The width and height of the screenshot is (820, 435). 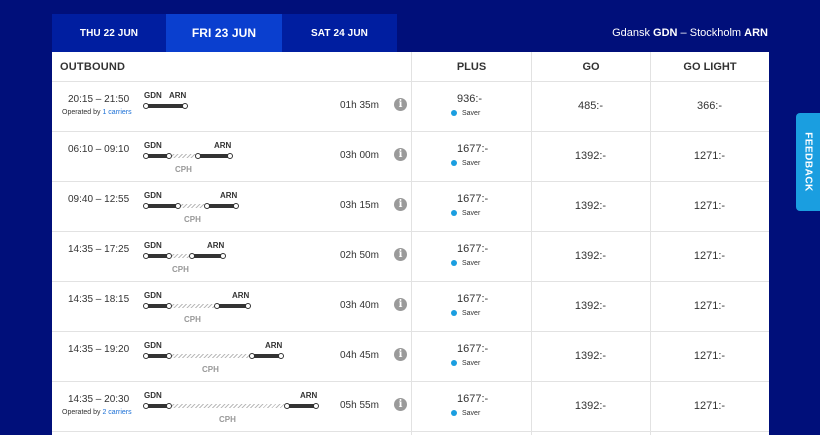 I want to click on flight-duration: 03h 15m, so click(x=359, y=205).